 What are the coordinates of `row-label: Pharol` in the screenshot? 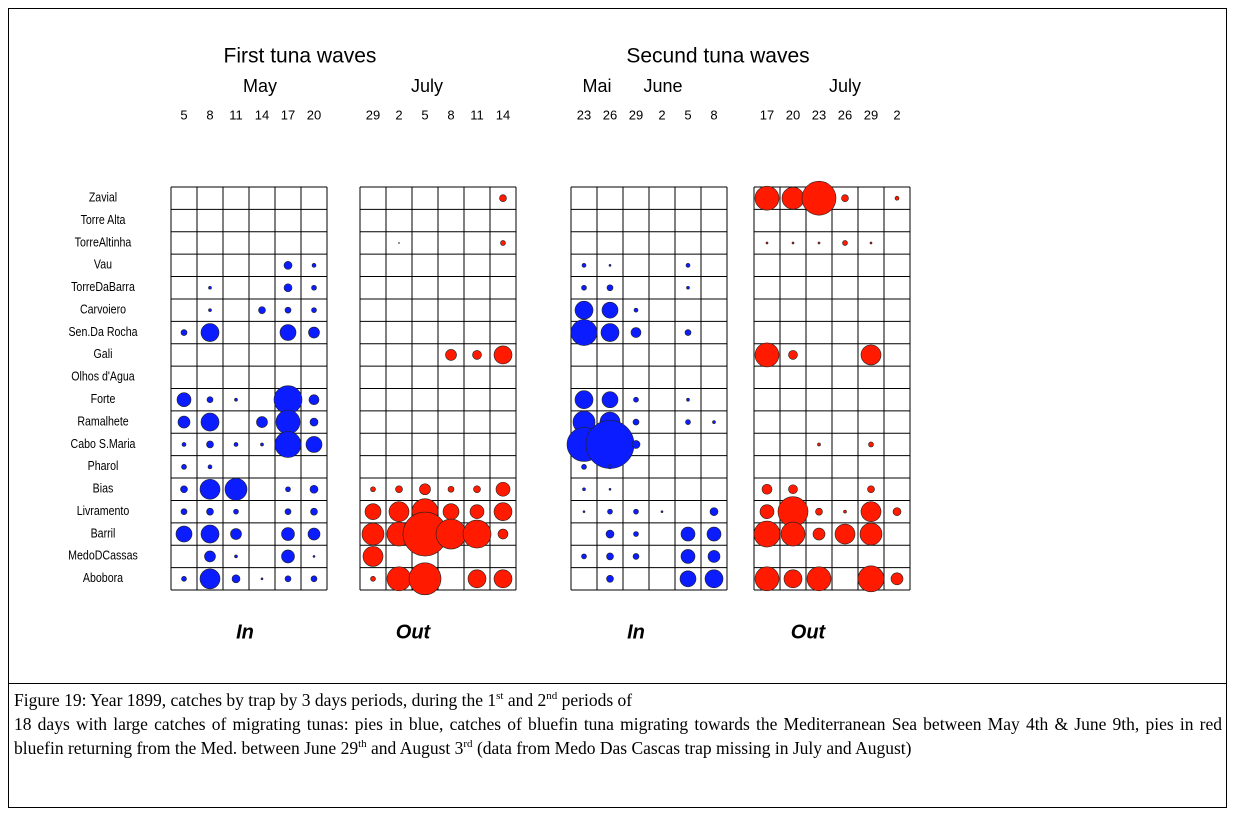 It's located at (103, 466).